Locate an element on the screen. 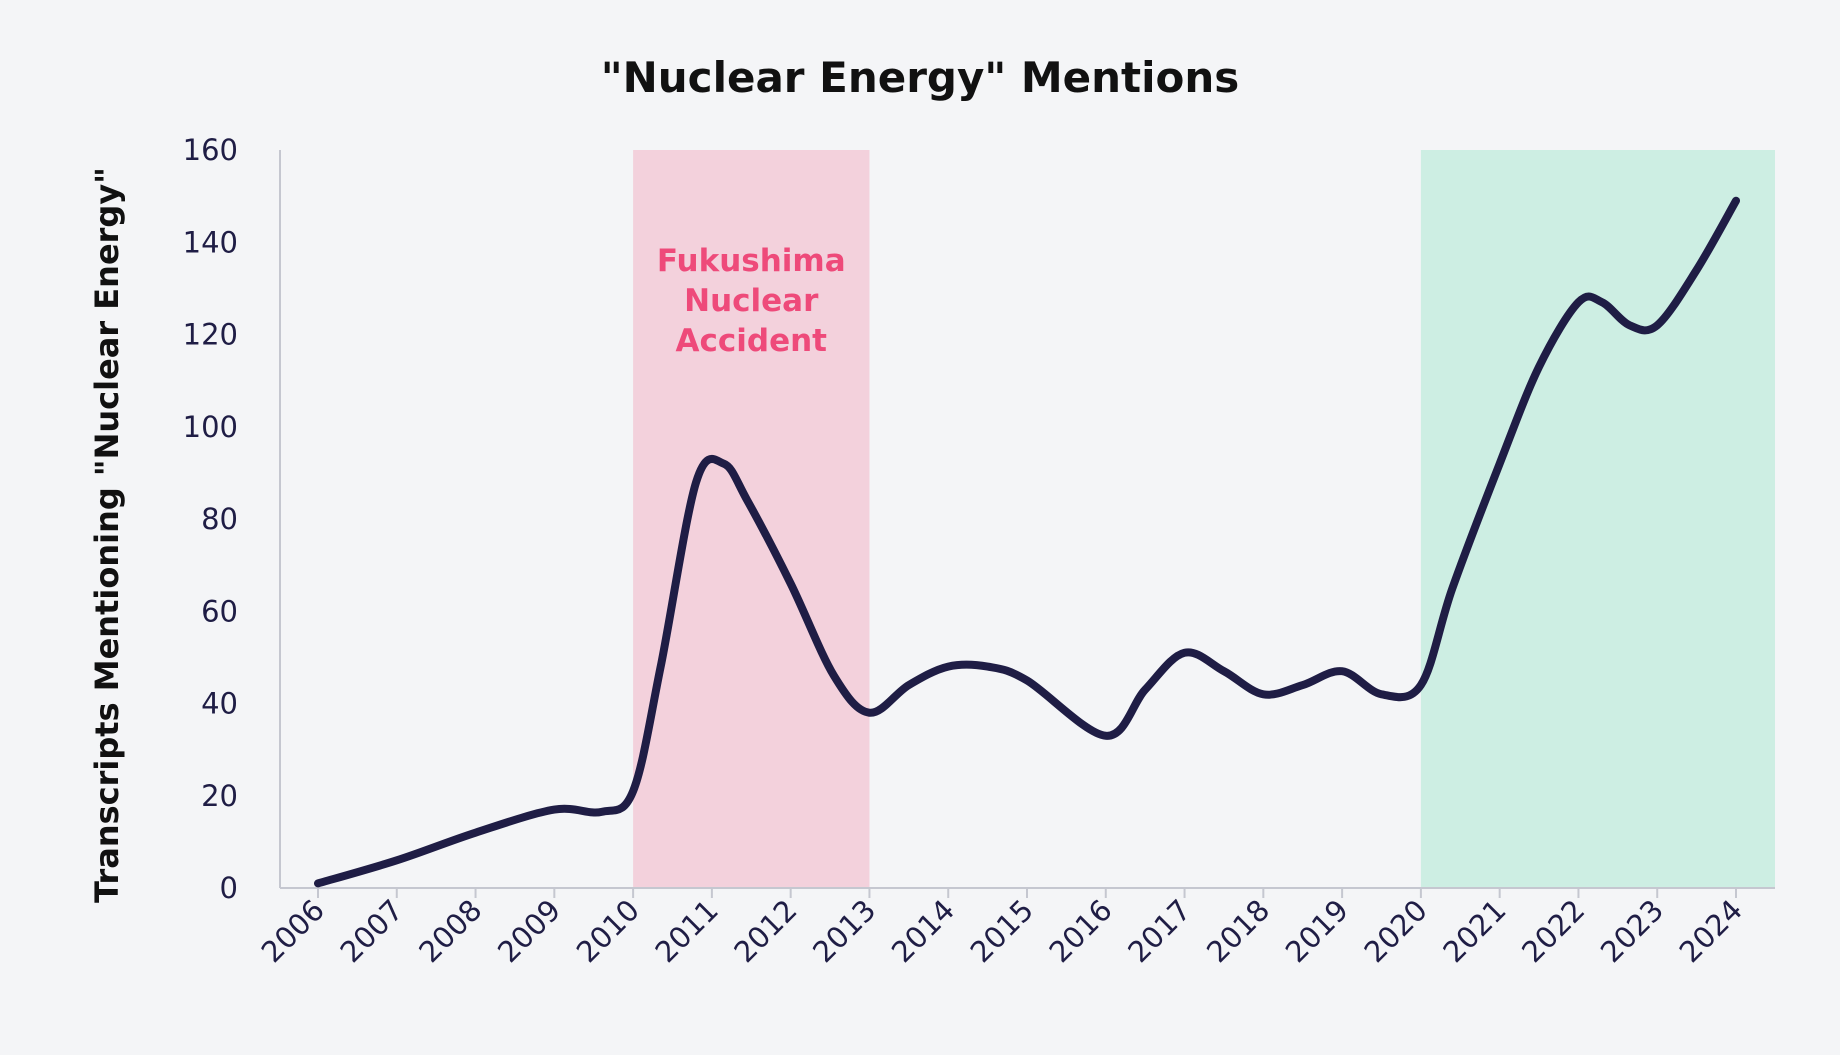 This screenshot has height=1055, width=1840. y-tick-label: 80 is located at coordinates (219, 519).